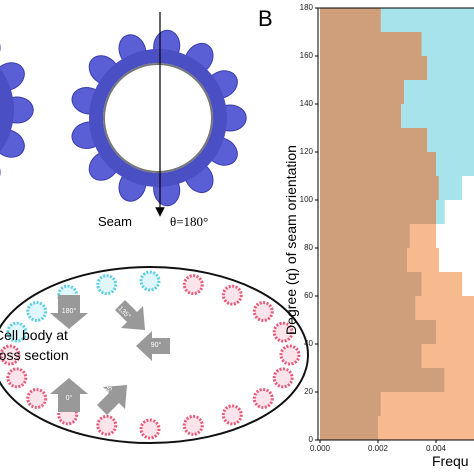 The image size is (474, 474). Describe the element at coordinates (307, 151) in the screenshot. I see `y-tick-label: 120` at that location.